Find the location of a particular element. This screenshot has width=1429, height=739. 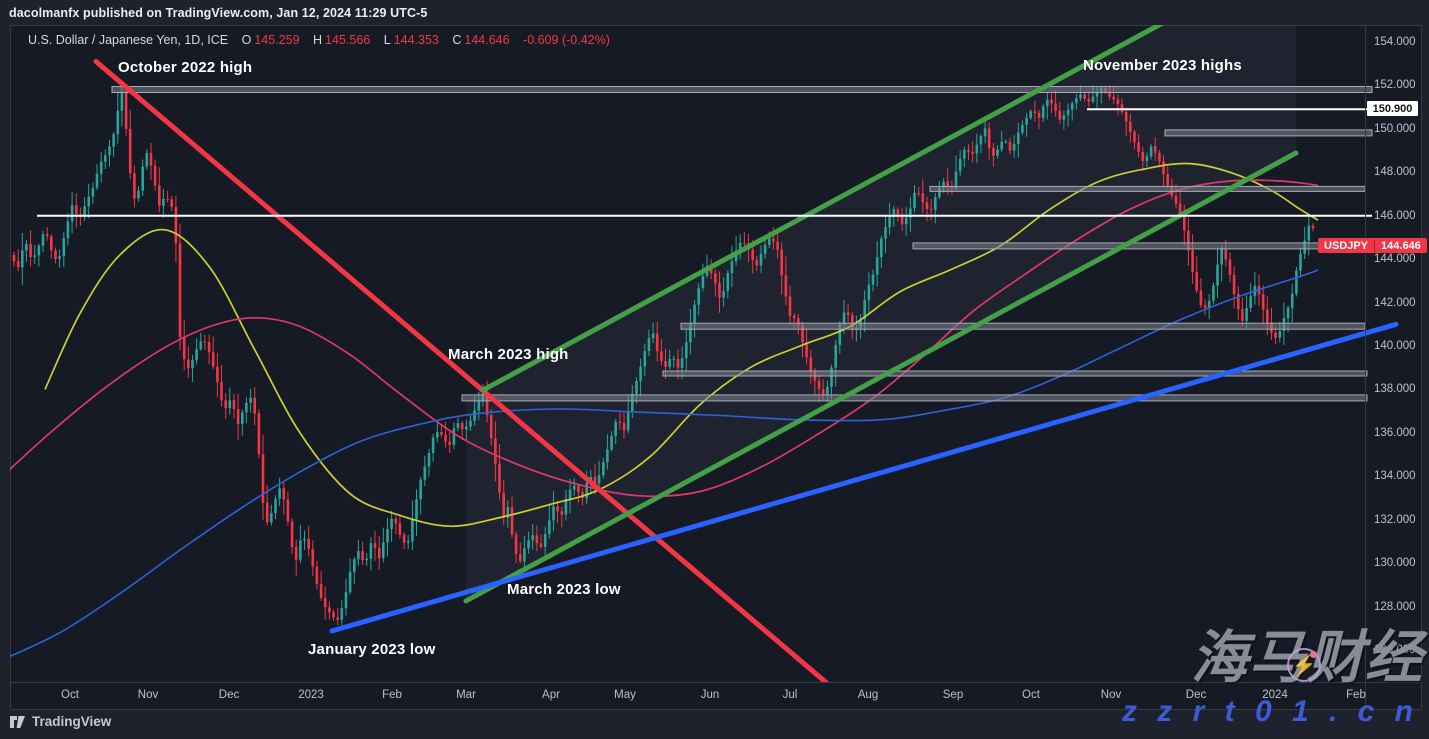

lightning-icon: ⚡ is located at coordinates (1304, 665).